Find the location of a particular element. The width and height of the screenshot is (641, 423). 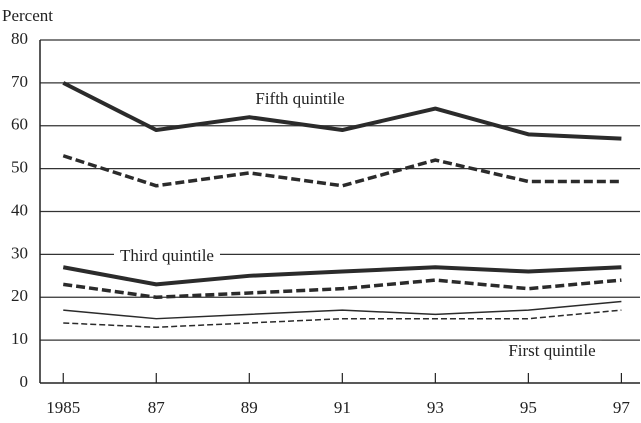

x-tick-label: 91 is located at coordinates (342, 407).